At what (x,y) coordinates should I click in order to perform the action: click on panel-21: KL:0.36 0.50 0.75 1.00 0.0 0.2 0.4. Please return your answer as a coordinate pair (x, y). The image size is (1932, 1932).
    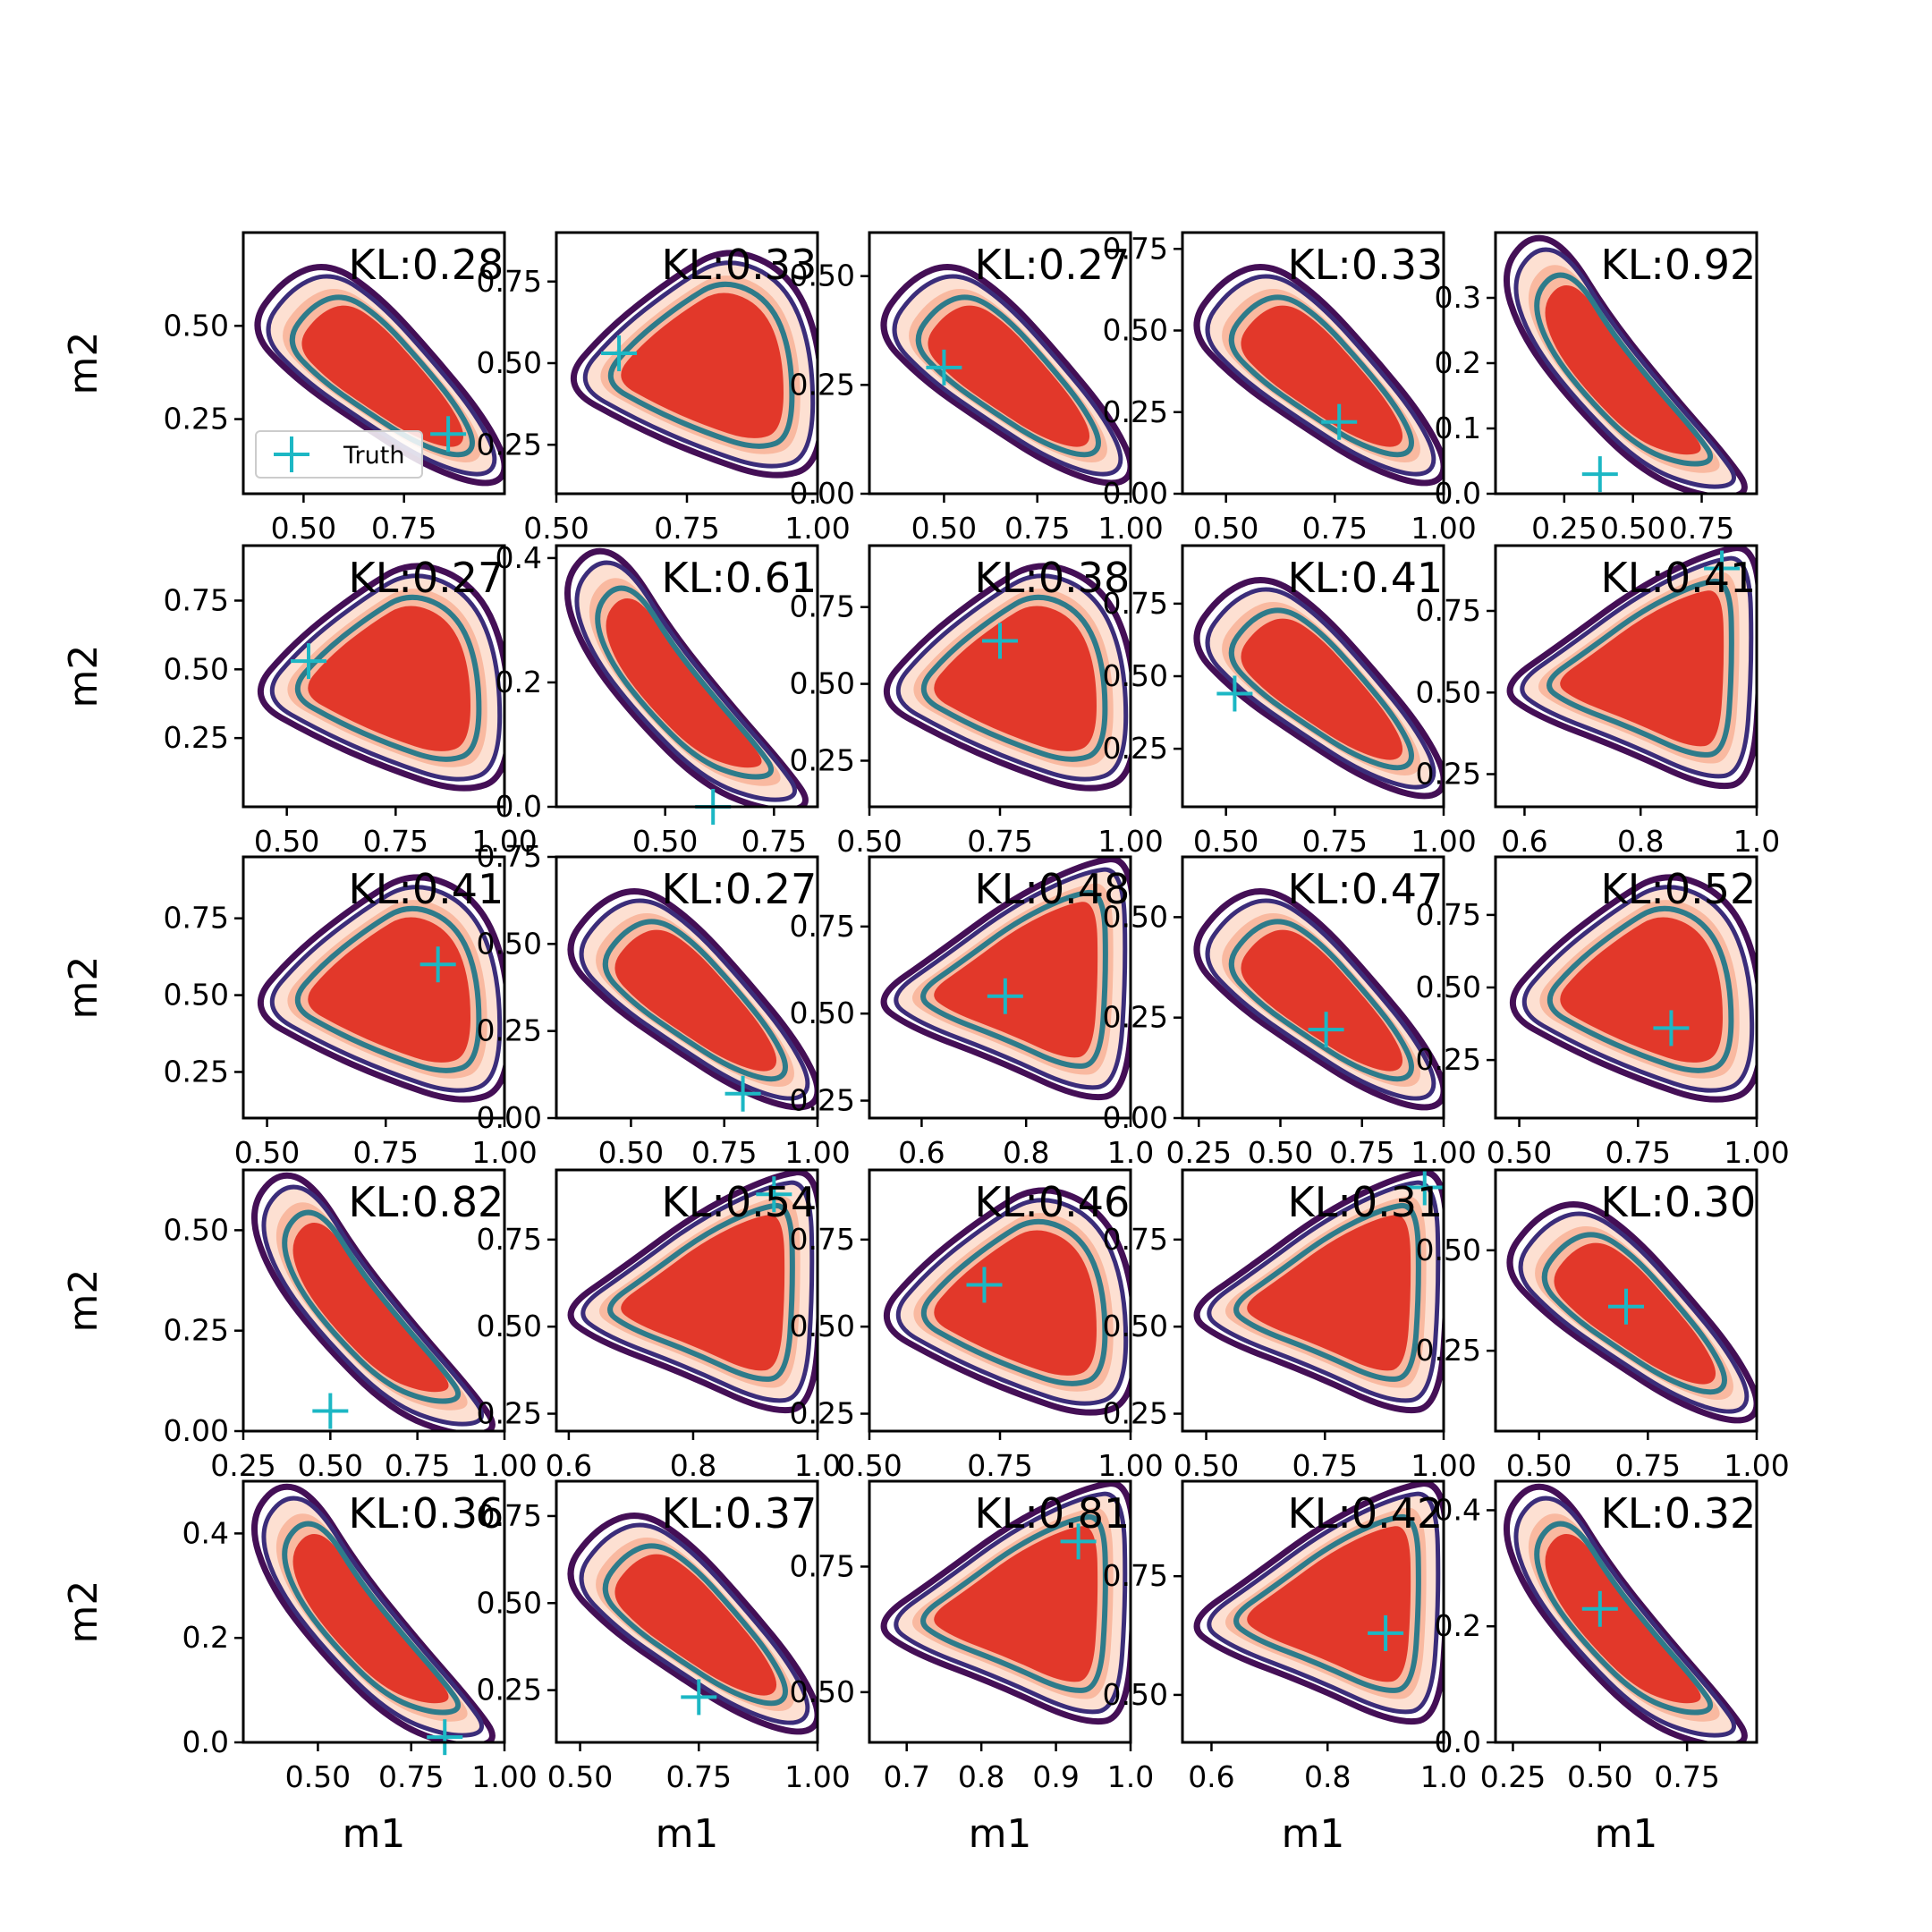
    Looking at the image, I should click on (360, 1636).